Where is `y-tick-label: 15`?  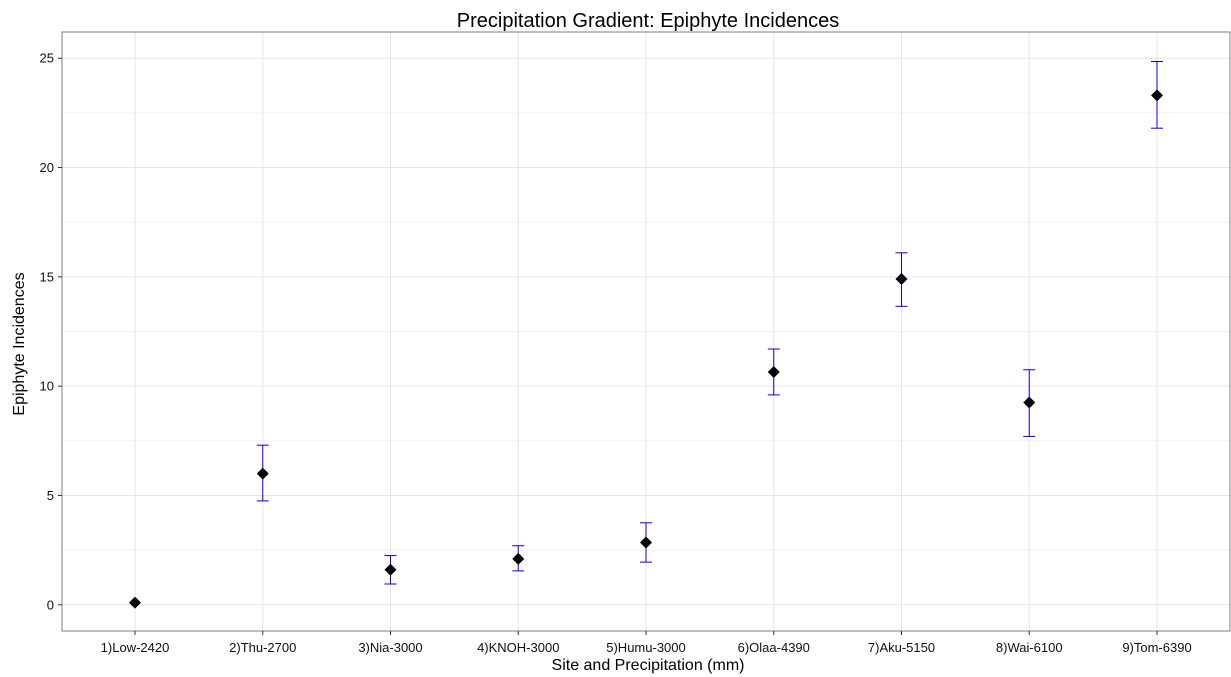 y-tick-label: 15 is located at coordinates (47, 276).